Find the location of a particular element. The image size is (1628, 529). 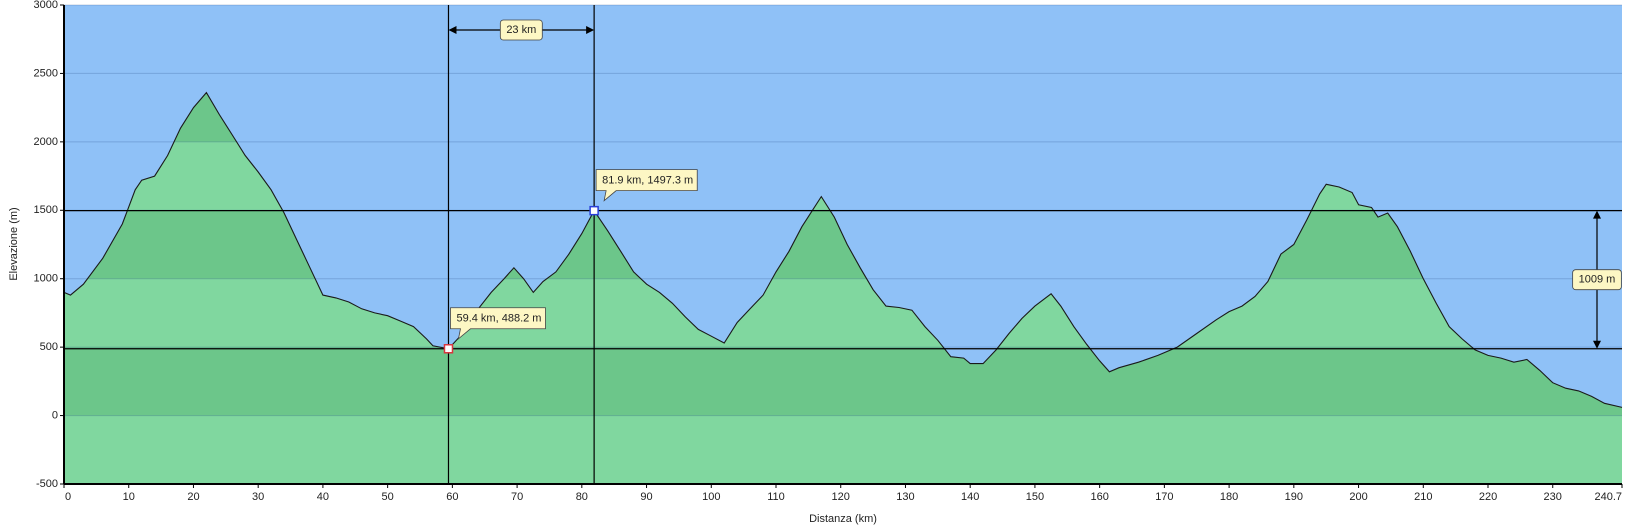

x-tick-label: 230 is located at coordinates (1553, 497).